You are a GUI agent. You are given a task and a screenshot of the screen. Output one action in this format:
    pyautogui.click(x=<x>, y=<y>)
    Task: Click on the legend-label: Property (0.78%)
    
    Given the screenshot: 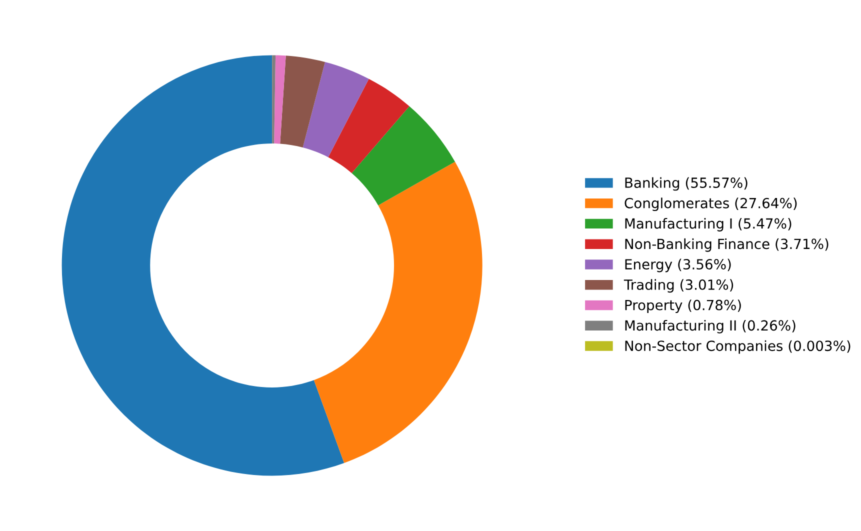 What is the action you would take?
    pyautogui.click(x=683, y=306)
    